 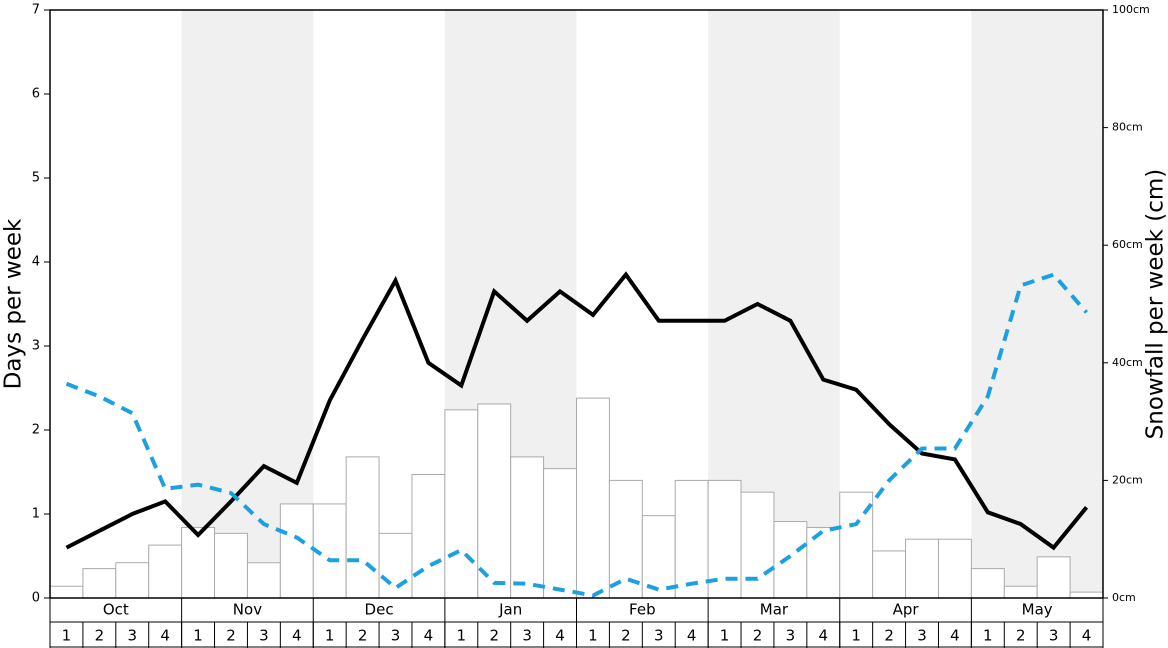 What do you see at coordinates (1155, 304) in the screenshot?
I see `y2-axis-title: Snowfall per week (cm)` at bounding box center [1155, 304].